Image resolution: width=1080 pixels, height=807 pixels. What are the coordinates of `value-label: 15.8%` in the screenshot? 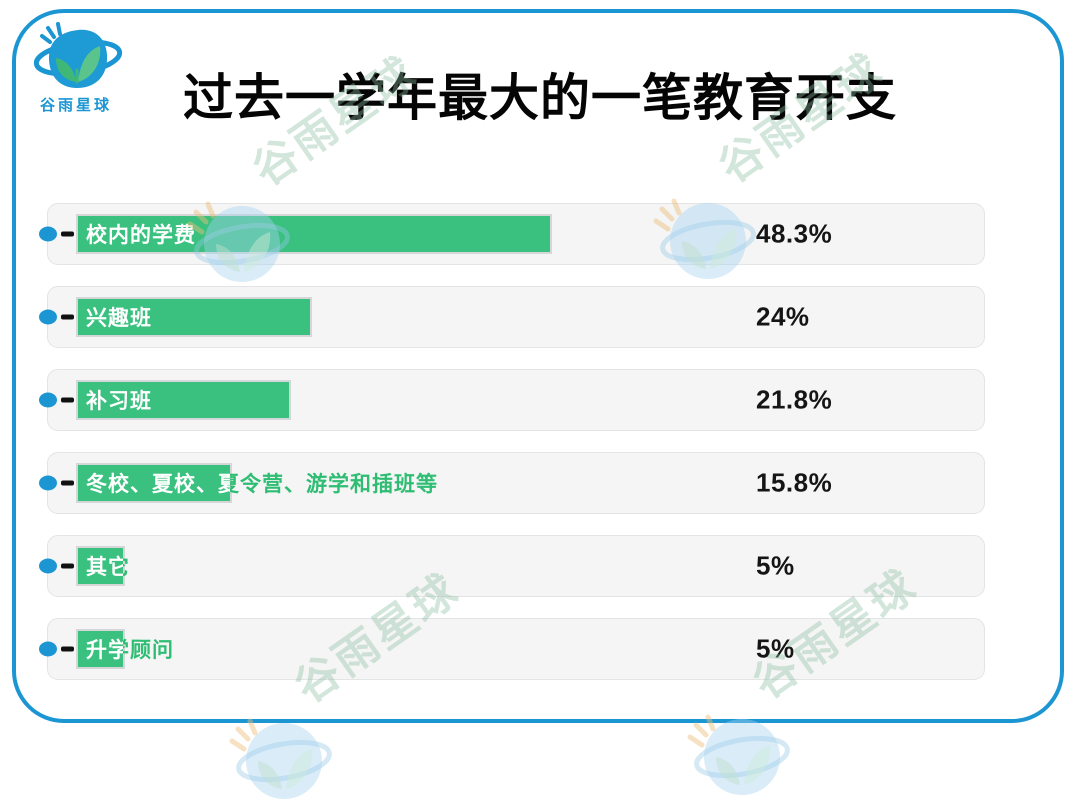 It's located at (794, 482).